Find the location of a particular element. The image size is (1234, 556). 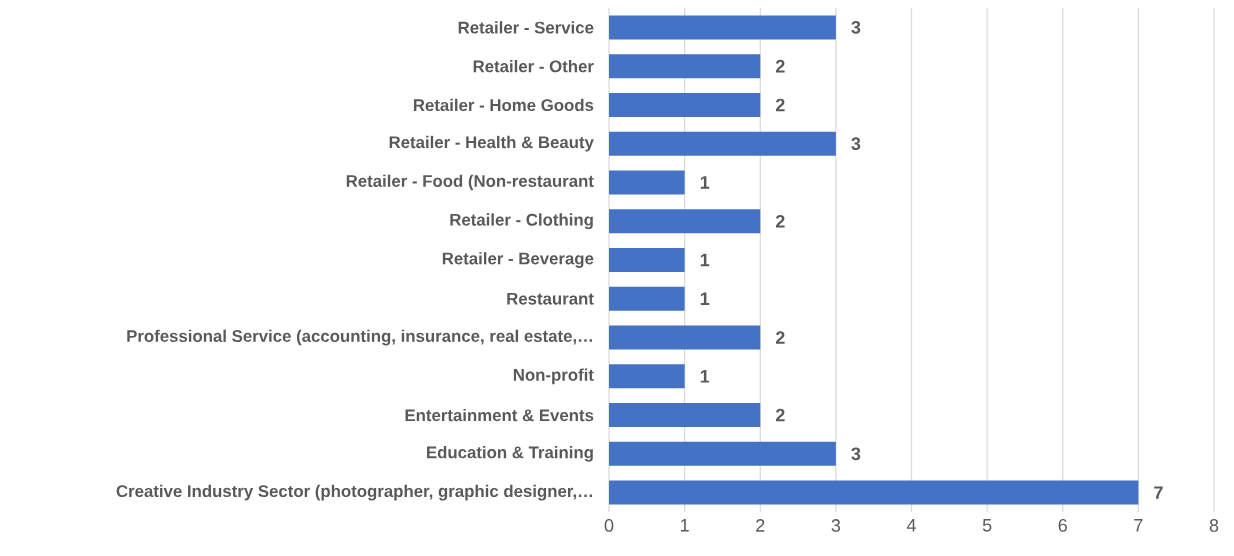

y-tick-label: Retailer - Food (Non-restaurant is located at coordinates (470, 182).